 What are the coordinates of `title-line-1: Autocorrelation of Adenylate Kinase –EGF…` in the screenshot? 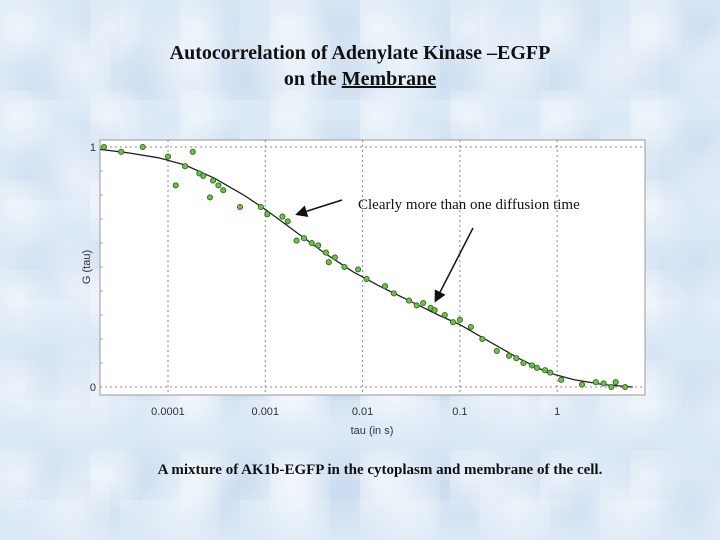 It's located at (360, 53).